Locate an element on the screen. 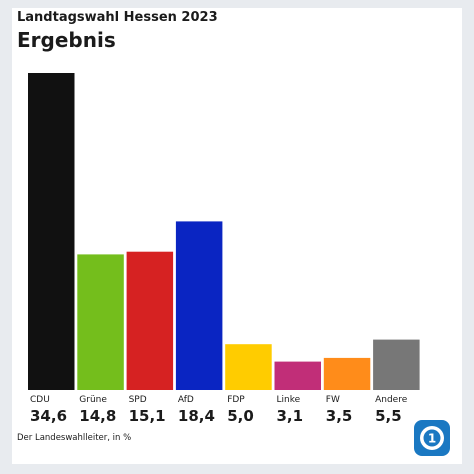  value-label: 14,8 is located at coordinates (97, 416).